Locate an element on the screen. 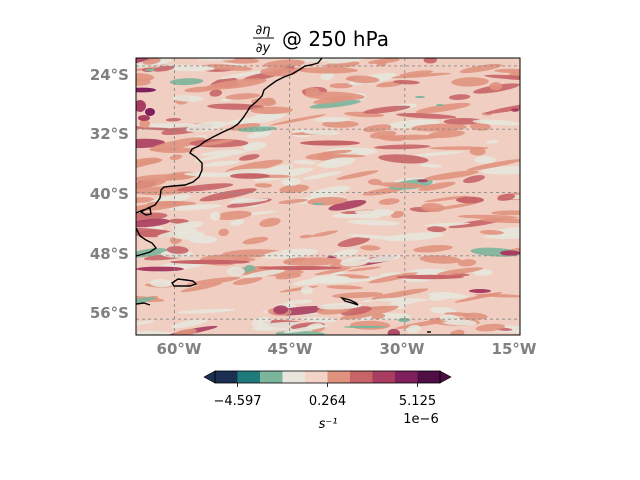  lon-tick-label: 60°W is located at coordinates (179, 349).